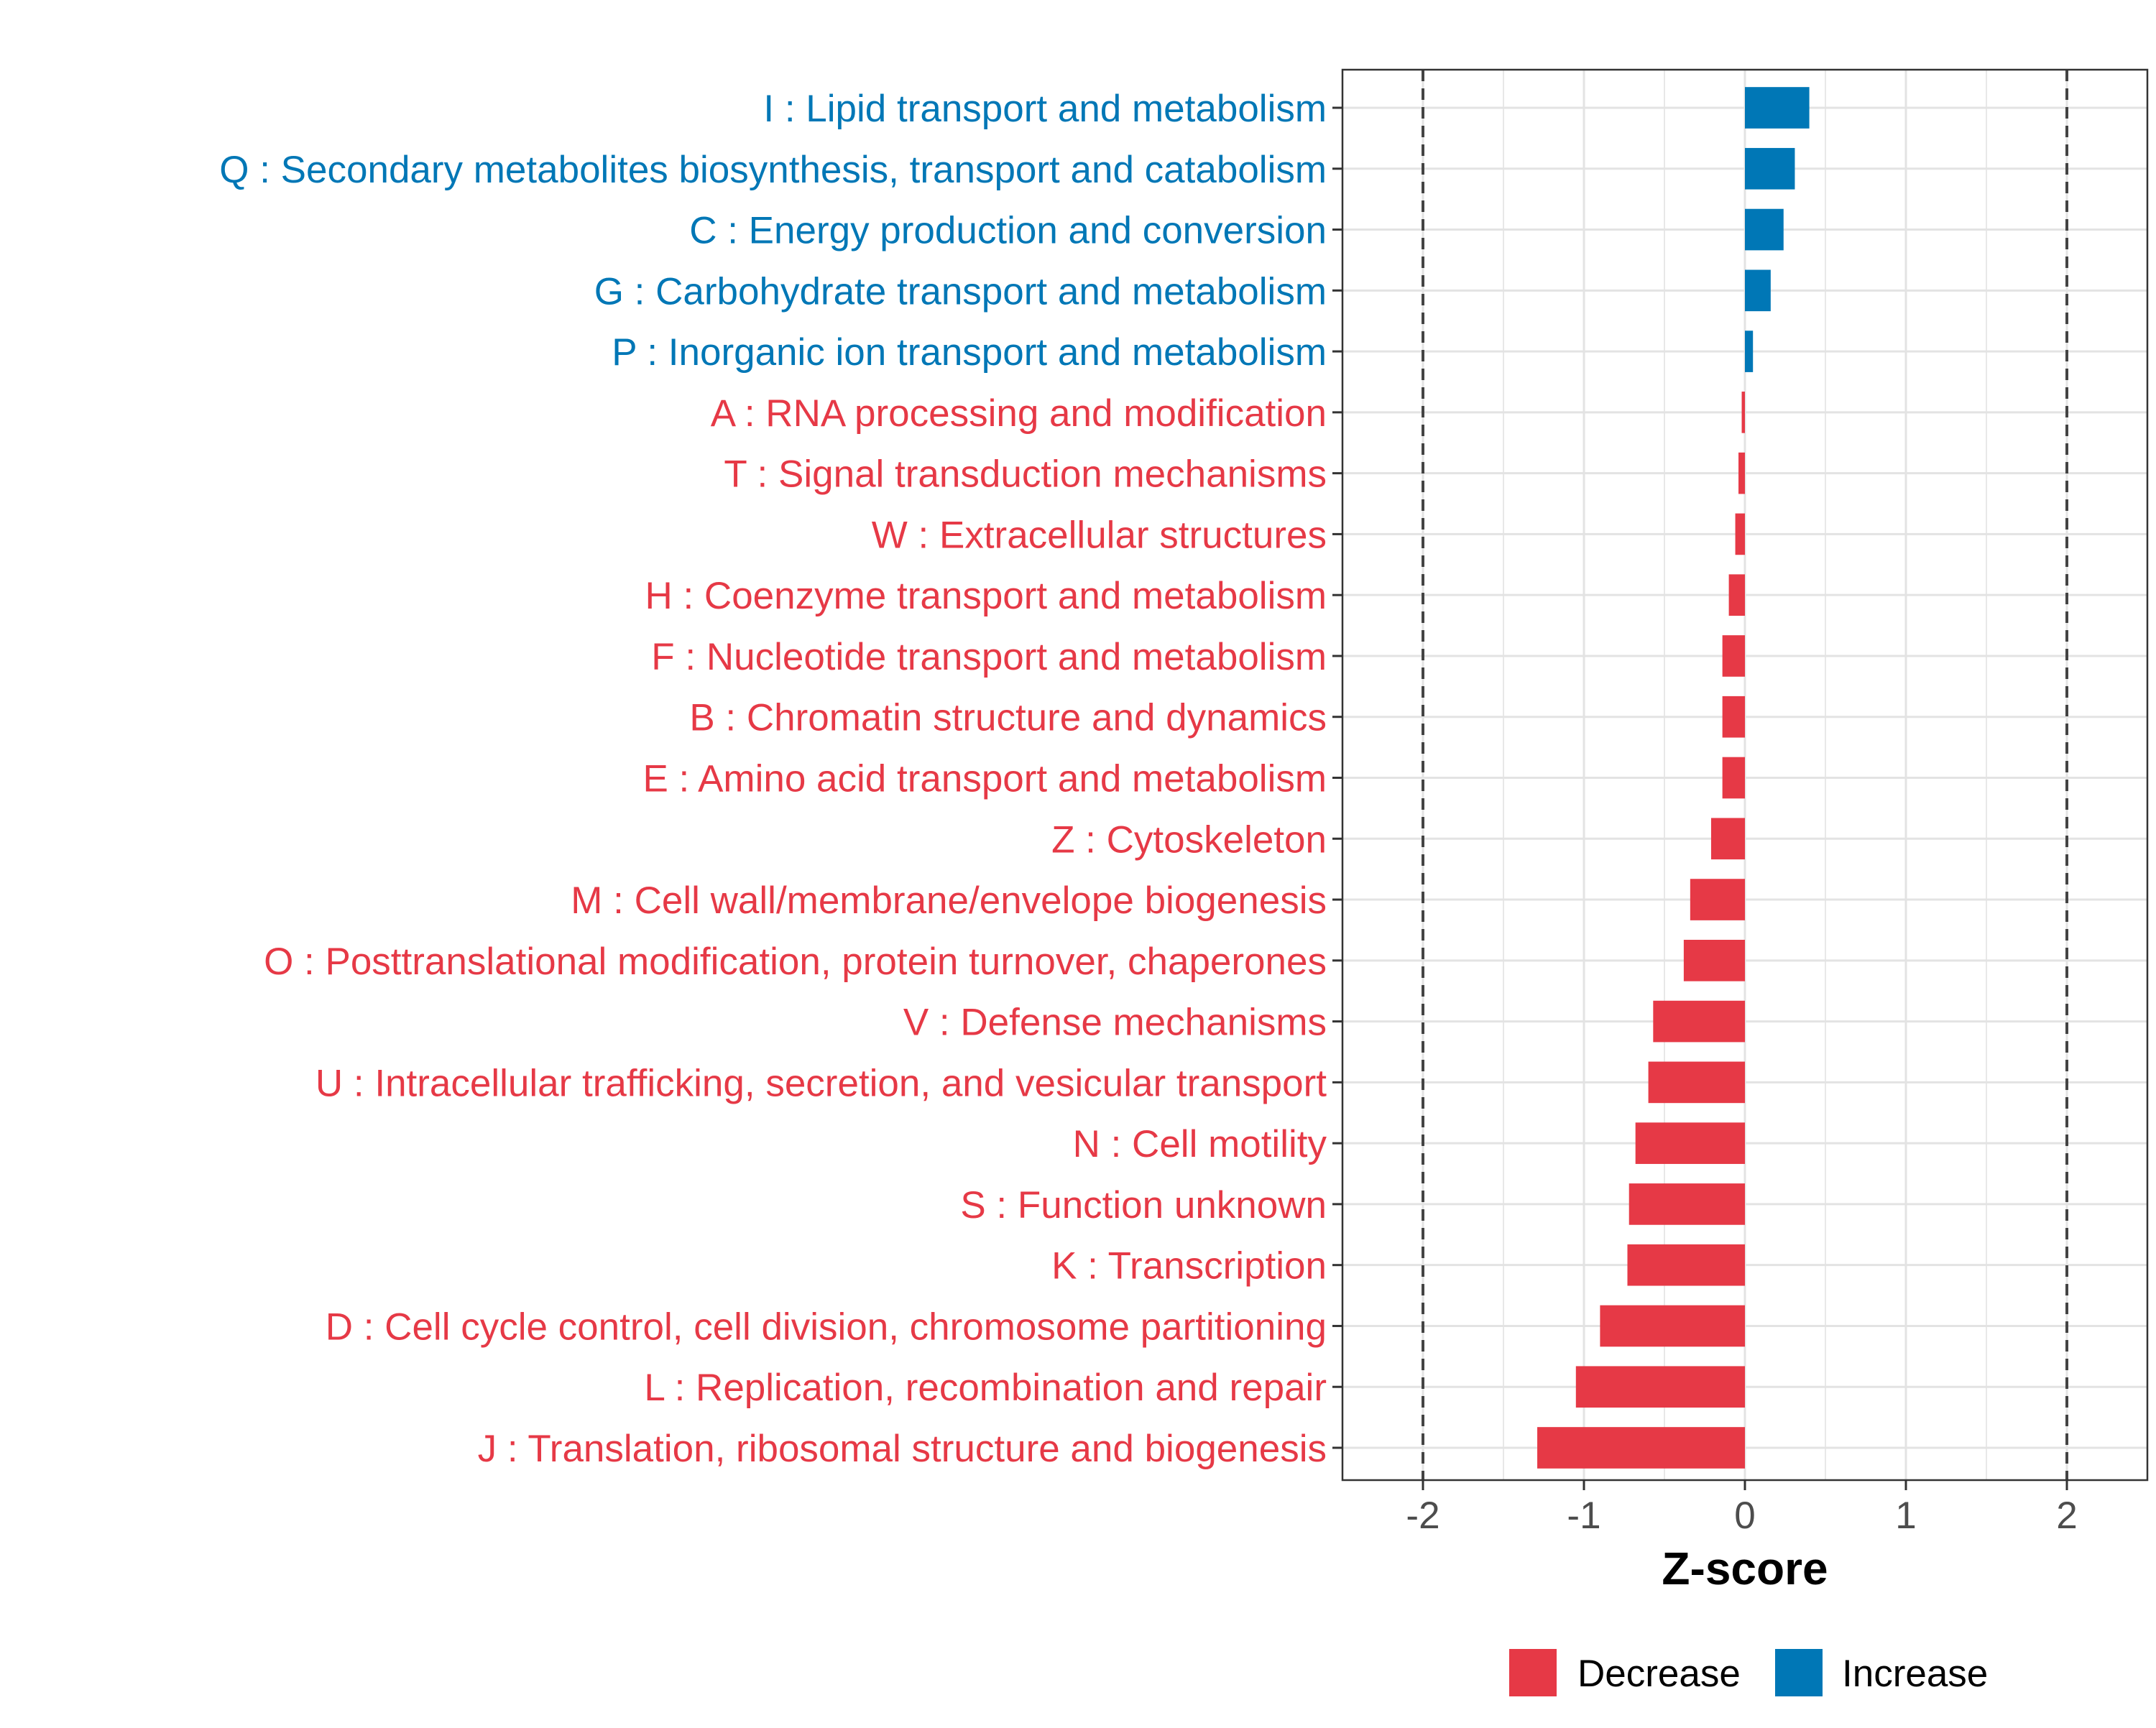 The width and height of the screenshot is (2156, 1728). I want to click on y-tick-label: A : RNA processing and modification, so click(1019, 413).